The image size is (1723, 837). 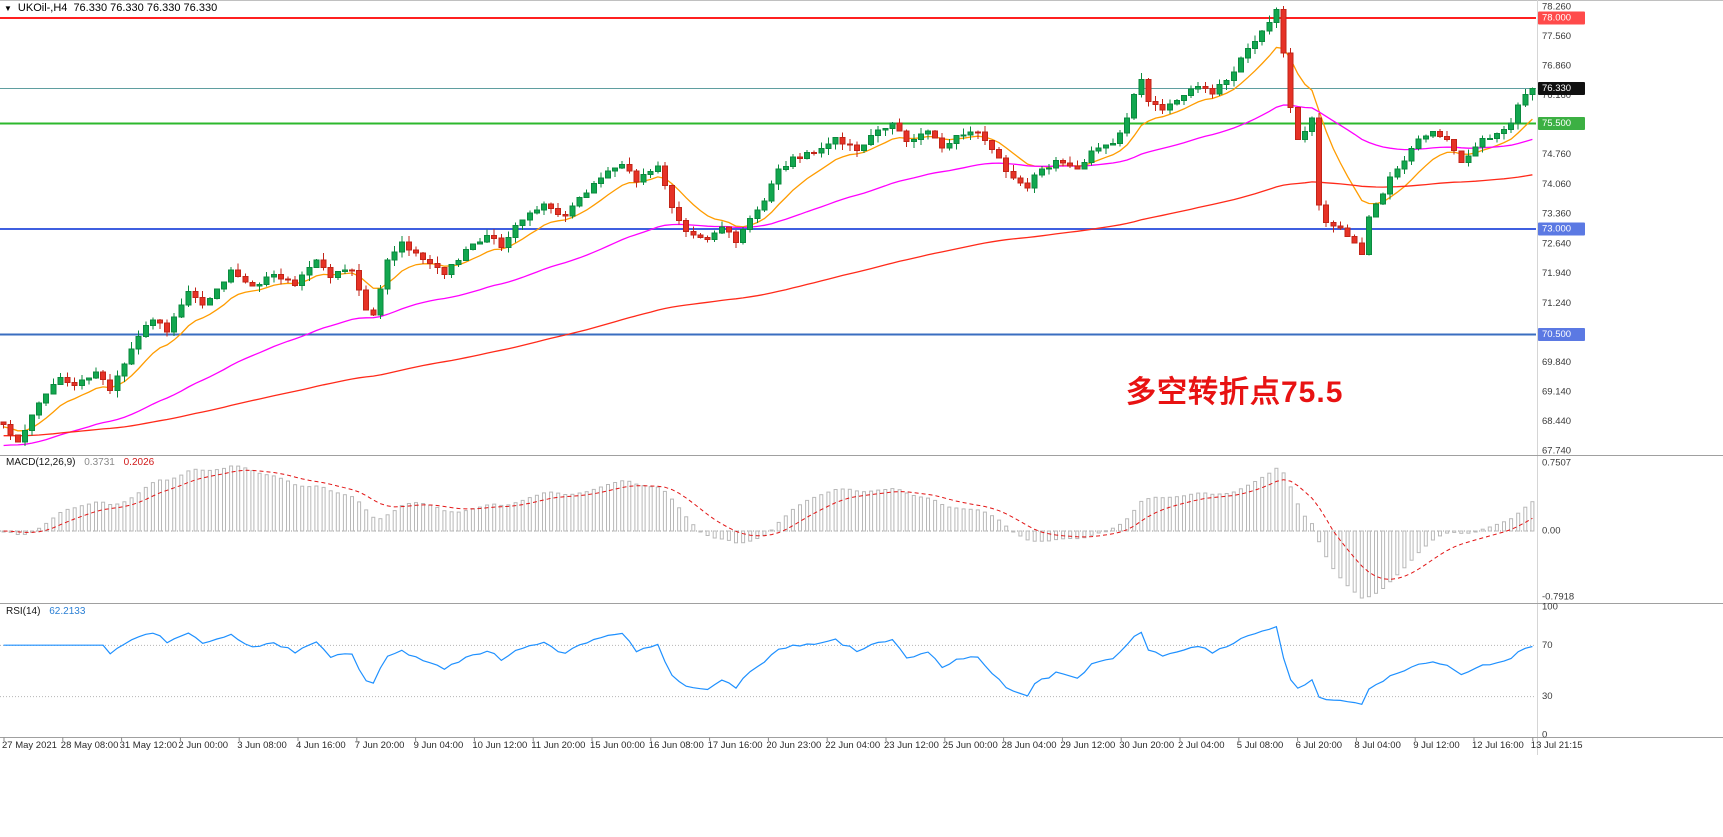 I want to click on symbol-dropdown-icon: ▼, so click(x=8, y=8).